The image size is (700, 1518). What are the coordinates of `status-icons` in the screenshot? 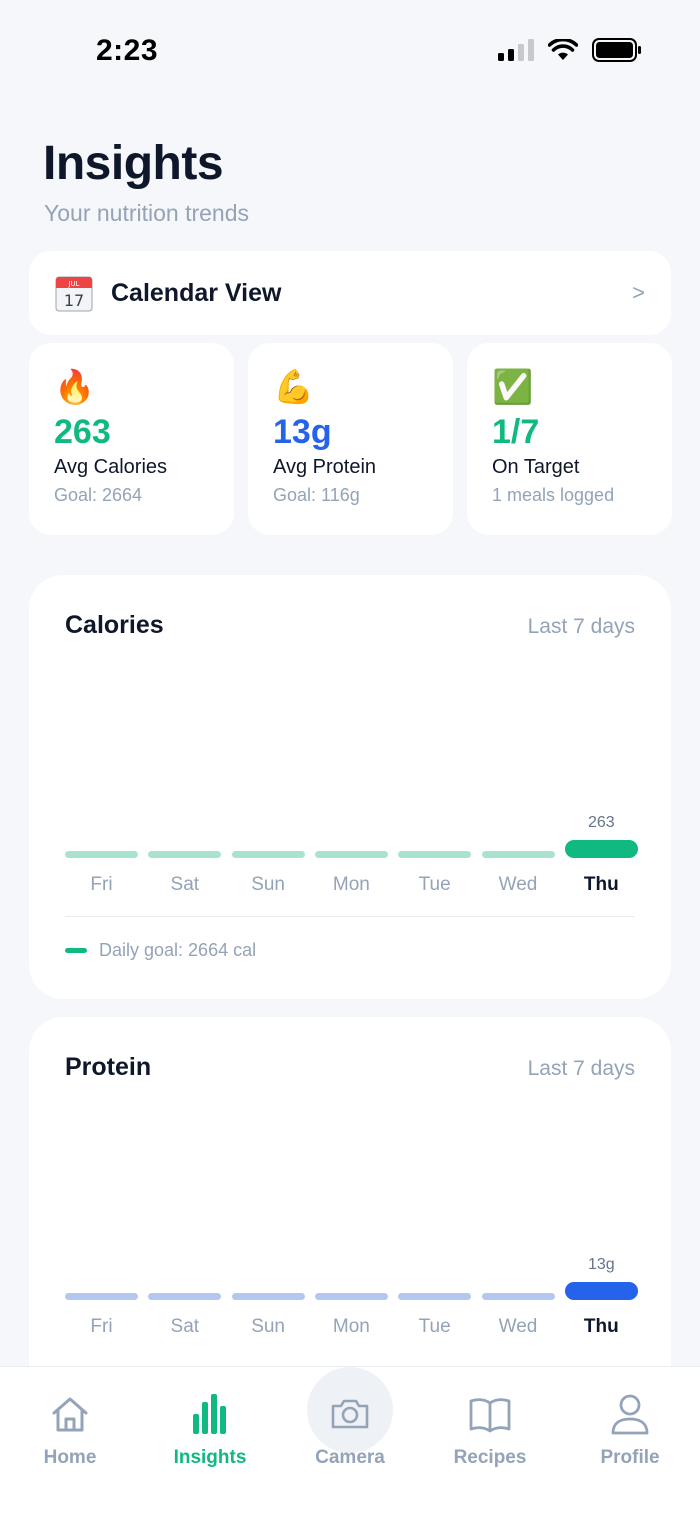 It's located at (570, 50).